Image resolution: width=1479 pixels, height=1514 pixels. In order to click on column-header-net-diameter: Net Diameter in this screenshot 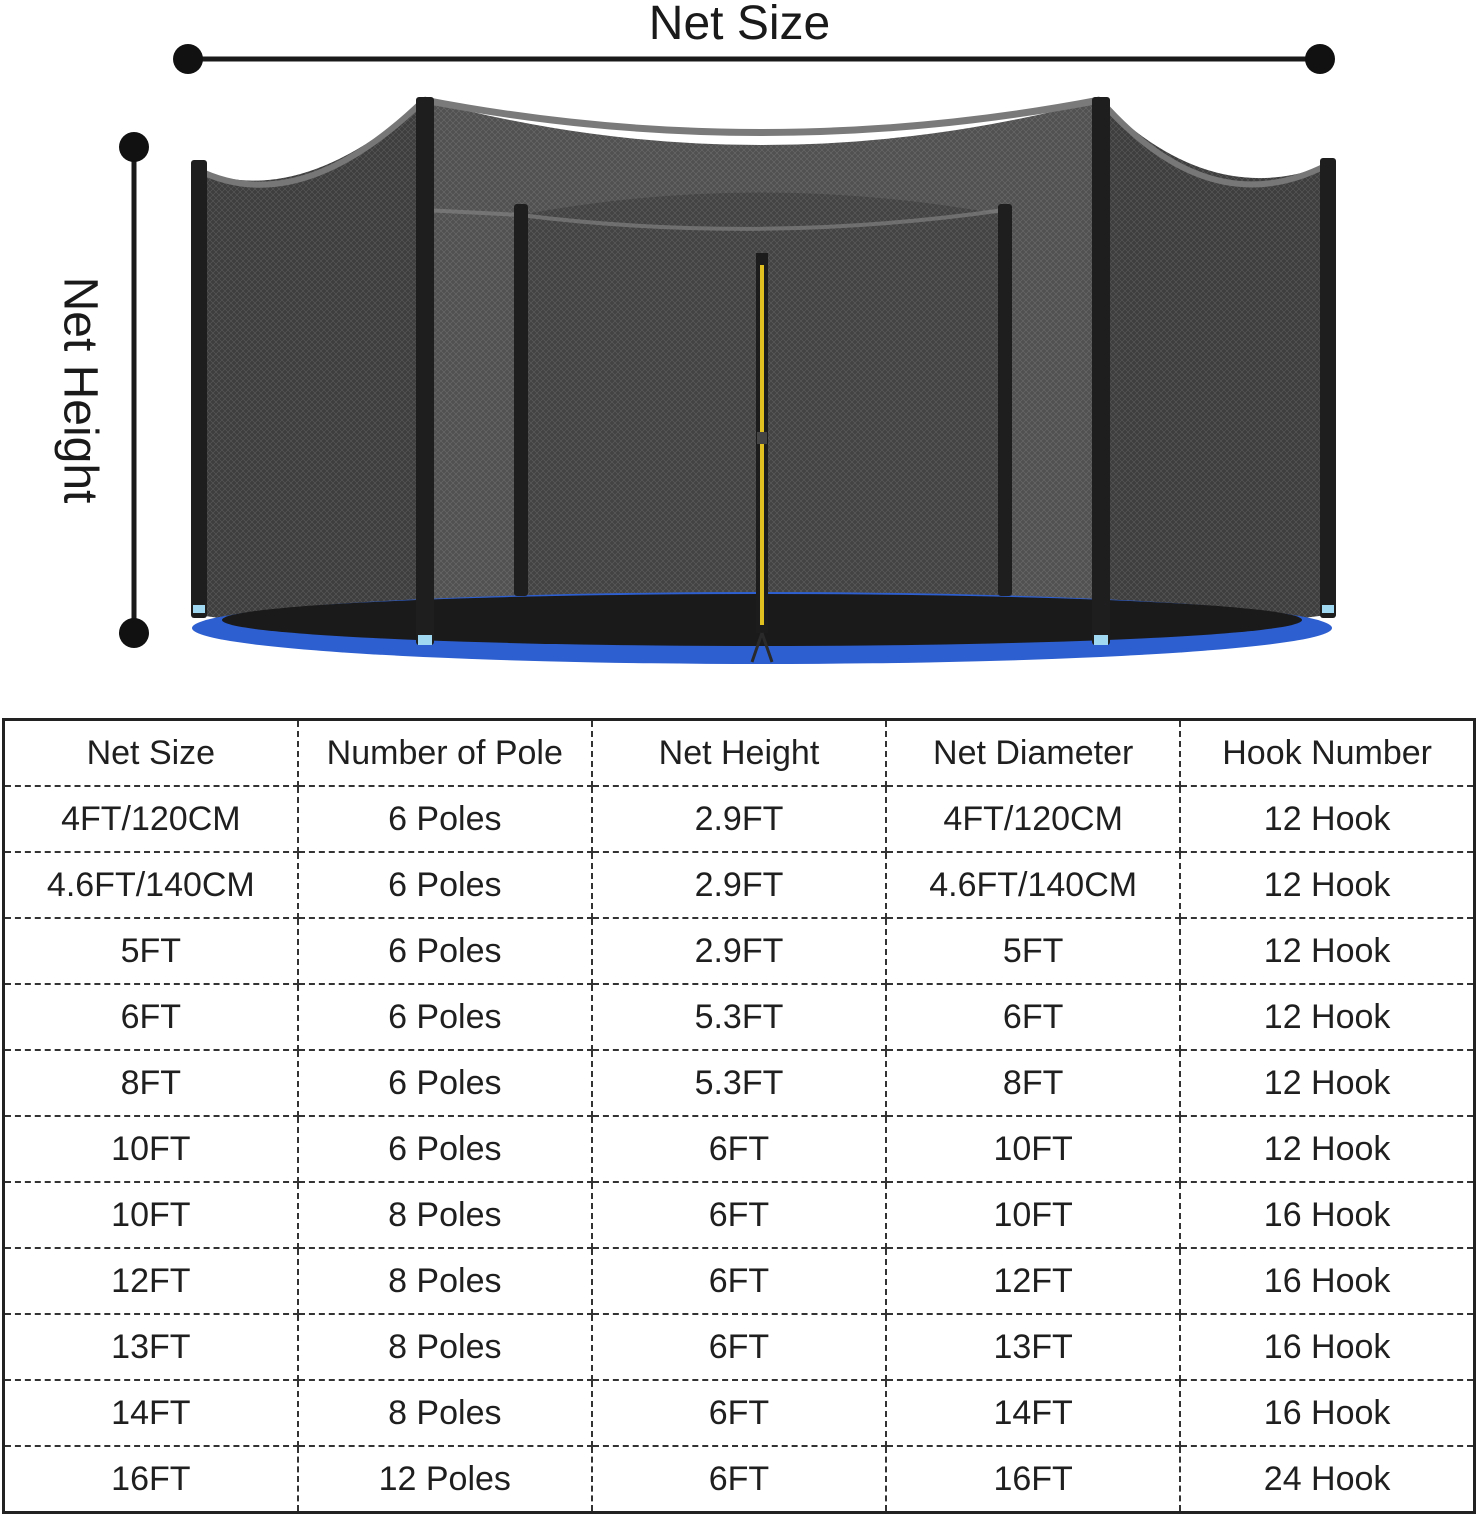, I will do `click(1034, 753)`.